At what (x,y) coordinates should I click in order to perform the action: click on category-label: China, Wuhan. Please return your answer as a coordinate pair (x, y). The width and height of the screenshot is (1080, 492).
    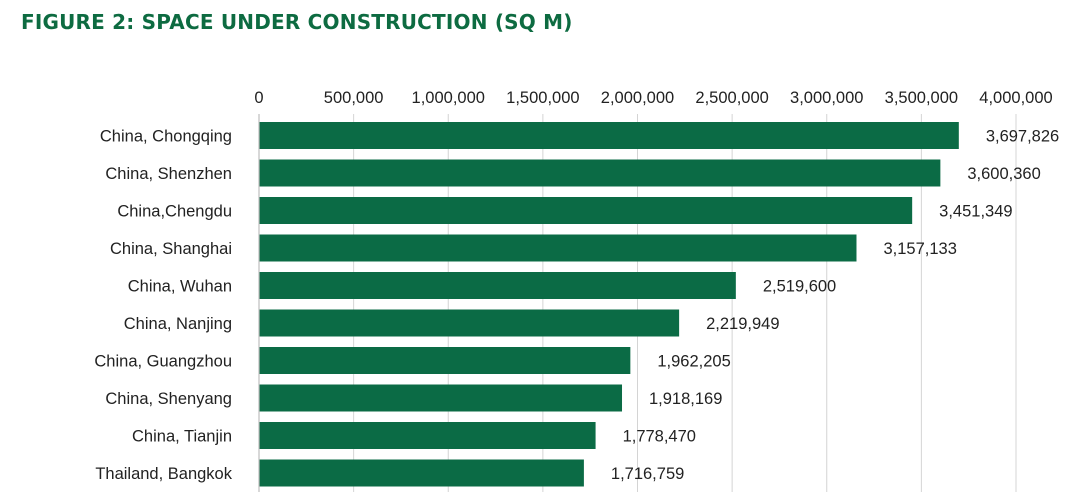
    Looking at the image, I should click on (180, 287).